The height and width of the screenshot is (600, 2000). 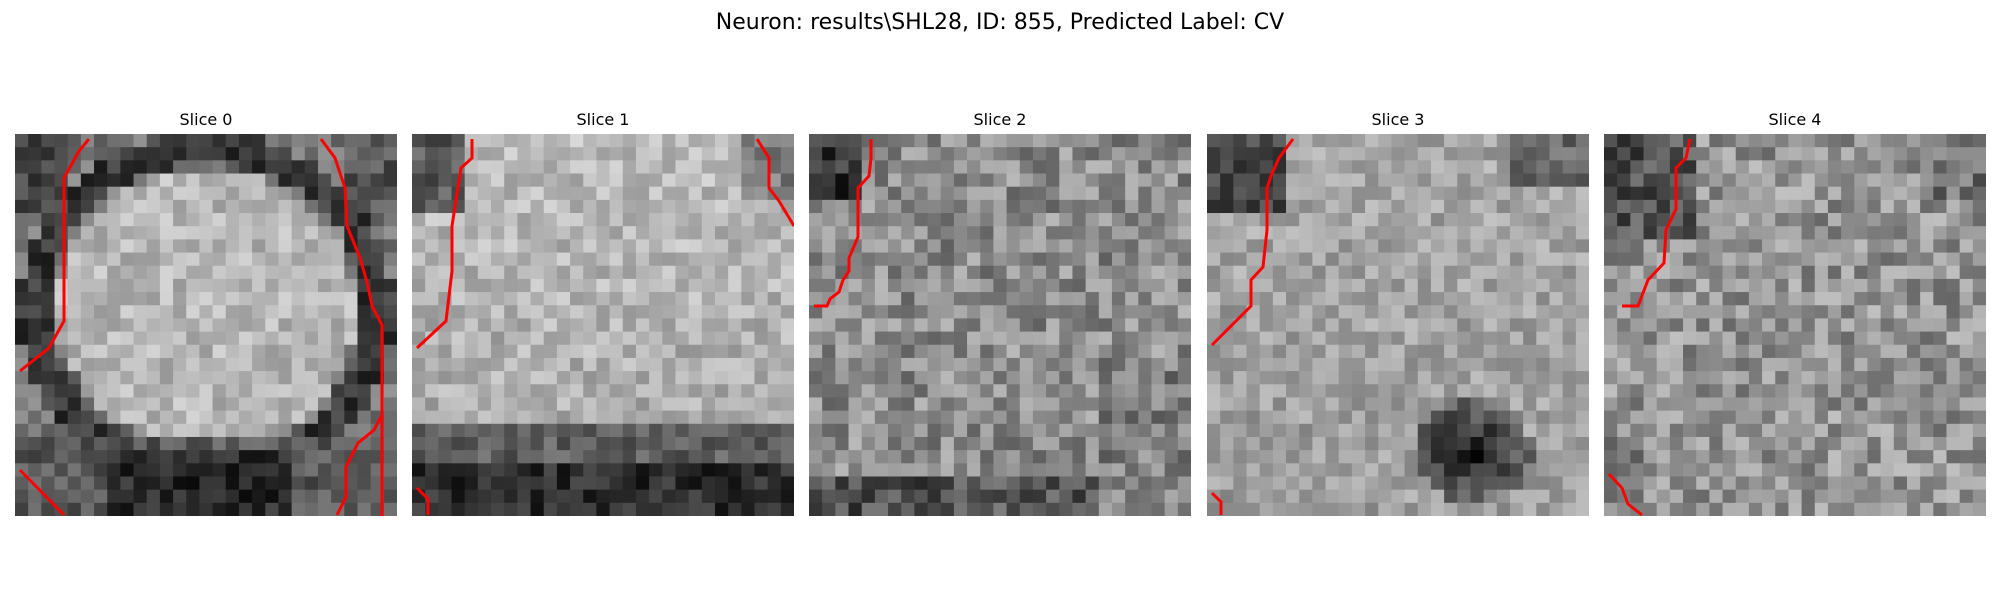 What do you see at coordinates (1795, 325) in the screenshot?
I see `slice-4-heatmap` at bounding box center [1795, 325].